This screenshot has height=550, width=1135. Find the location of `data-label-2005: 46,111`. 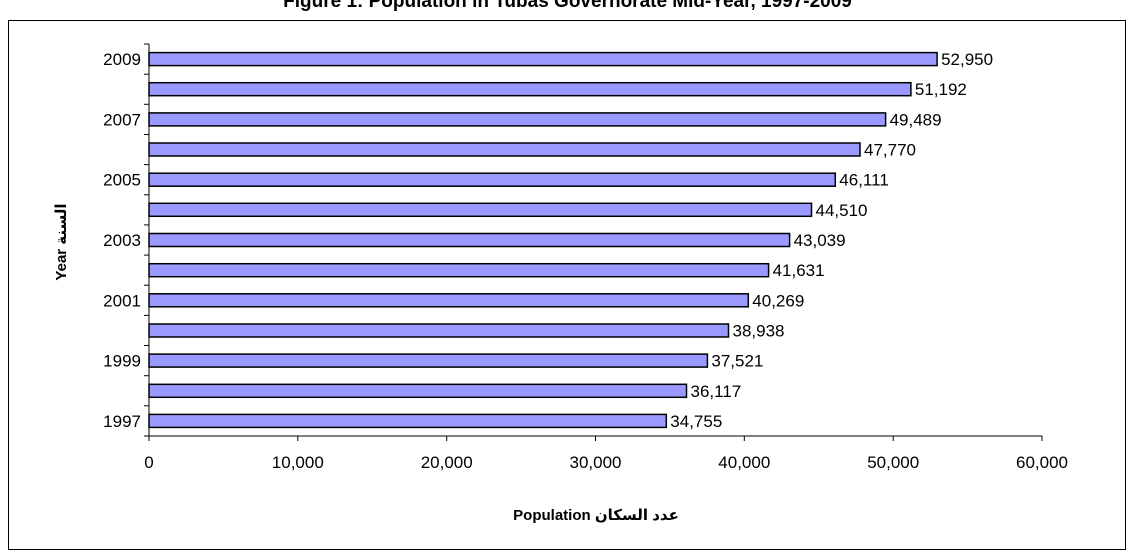

data-label-2005: 46,111 is located at coordinates (863, 180).